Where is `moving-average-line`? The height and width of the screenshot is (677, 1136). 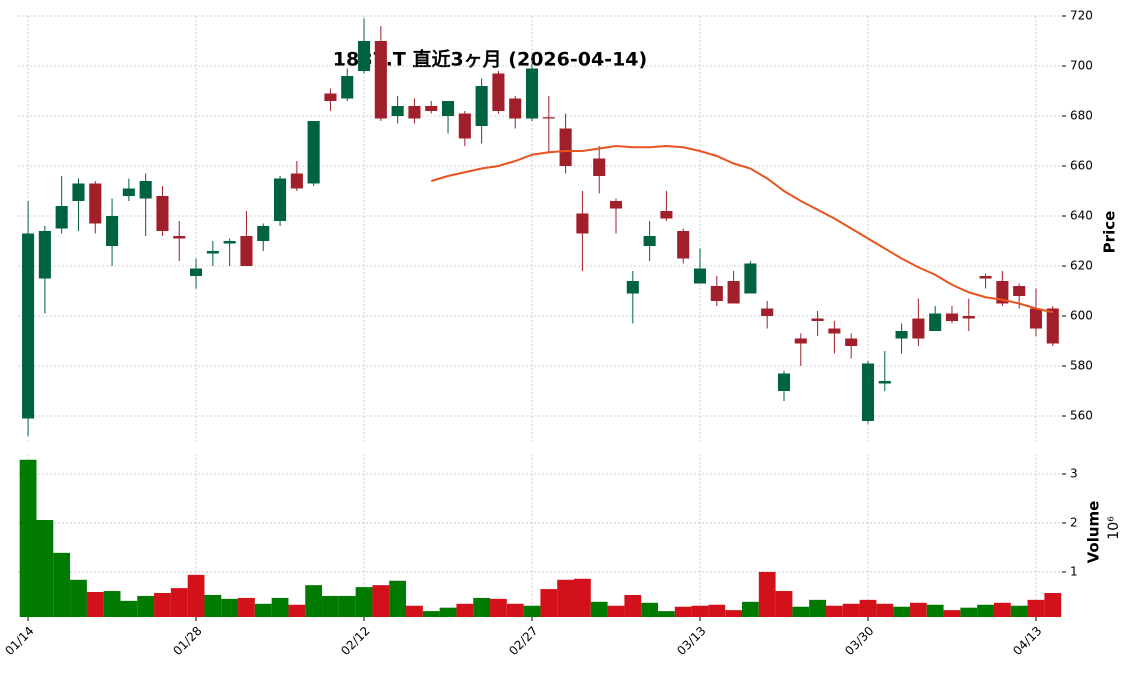 moving-average-line is located at coordinates (741, 229).